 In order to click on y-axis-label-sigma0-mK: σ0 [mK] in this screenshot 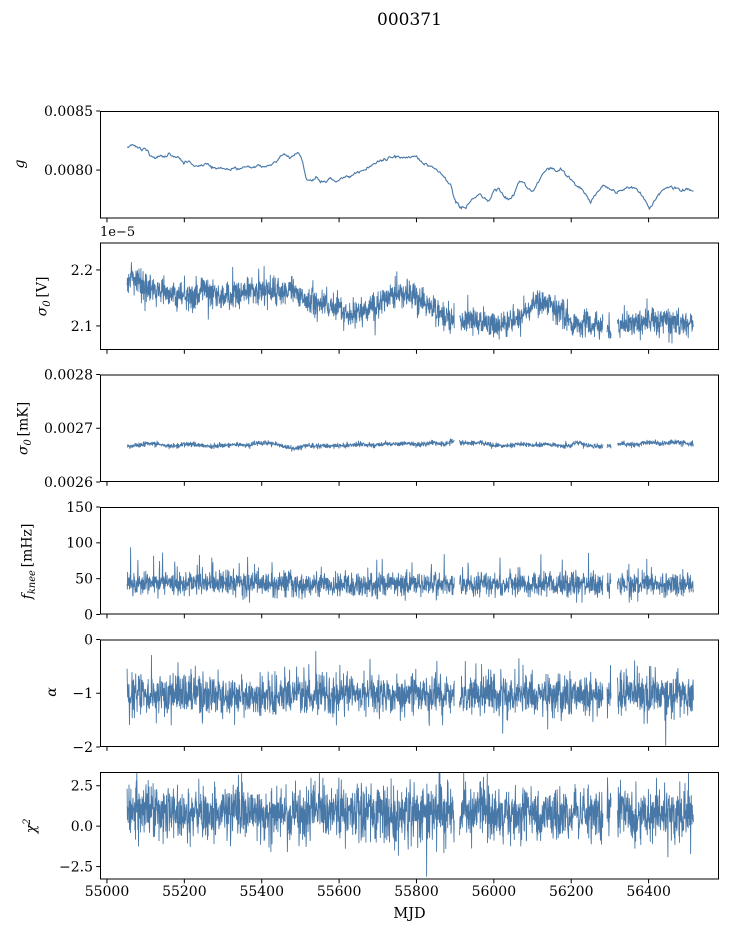, I will do `click(25, 429)`.